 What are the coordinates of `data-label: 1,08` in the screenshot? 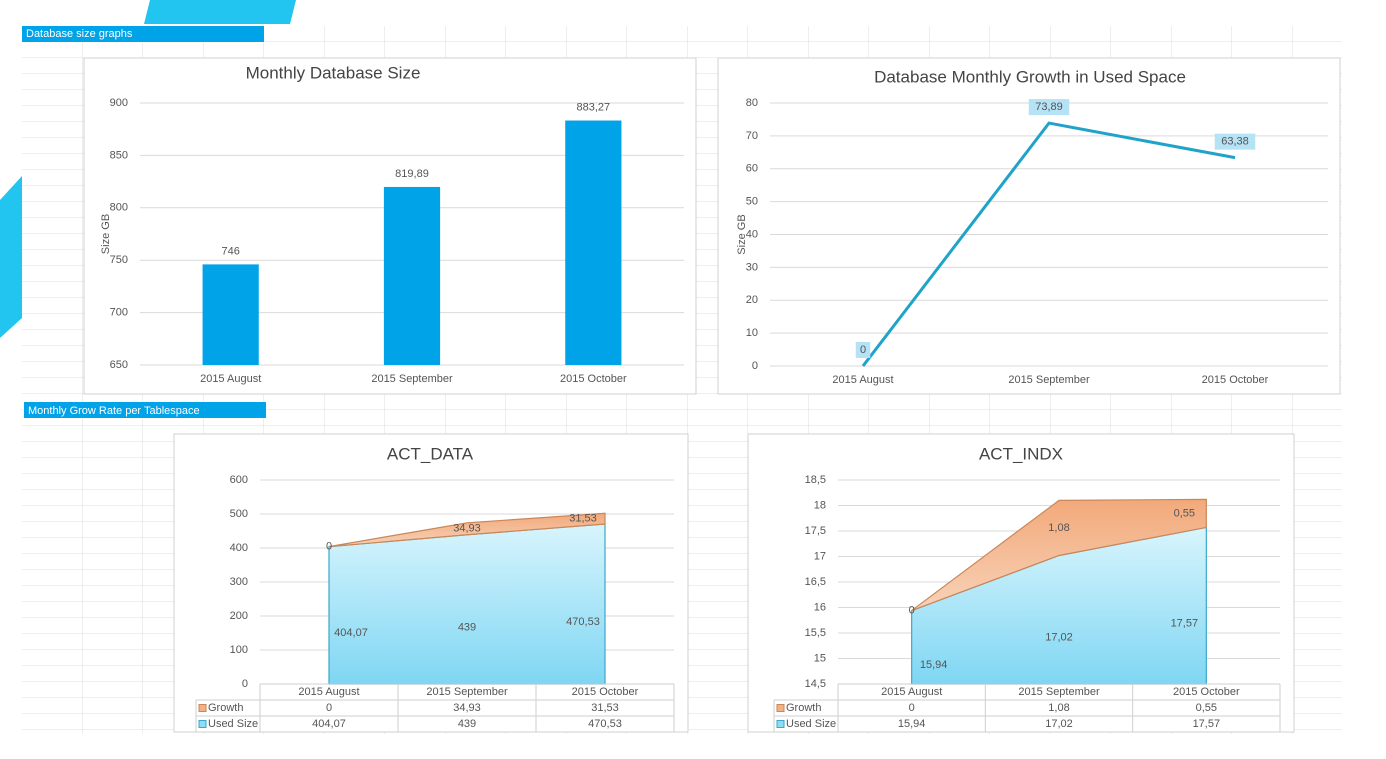 It's located at (1058, 528).